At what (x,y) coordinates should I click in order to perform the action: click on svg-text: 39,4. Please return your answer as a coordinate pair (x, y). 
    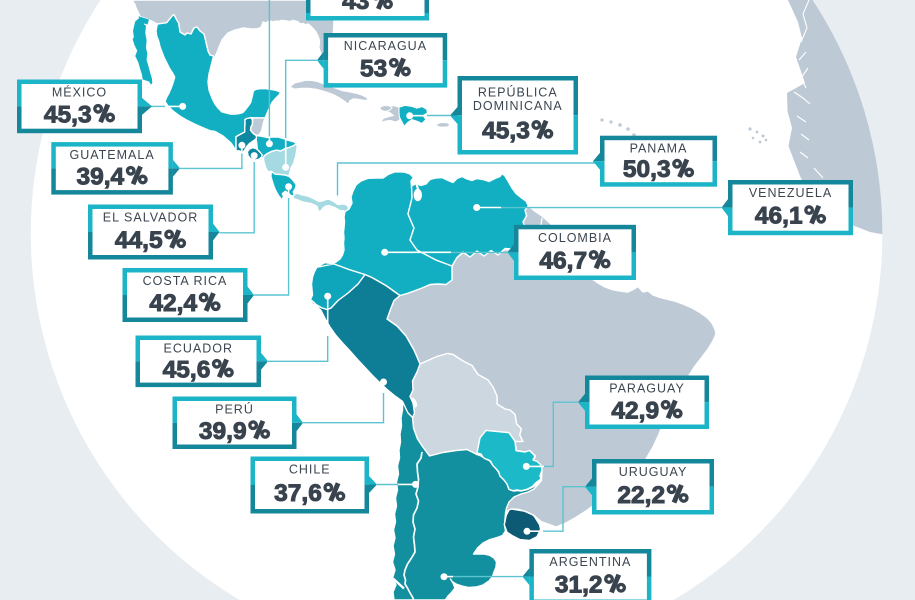
    Looking at the image, I should click on (101, 176).